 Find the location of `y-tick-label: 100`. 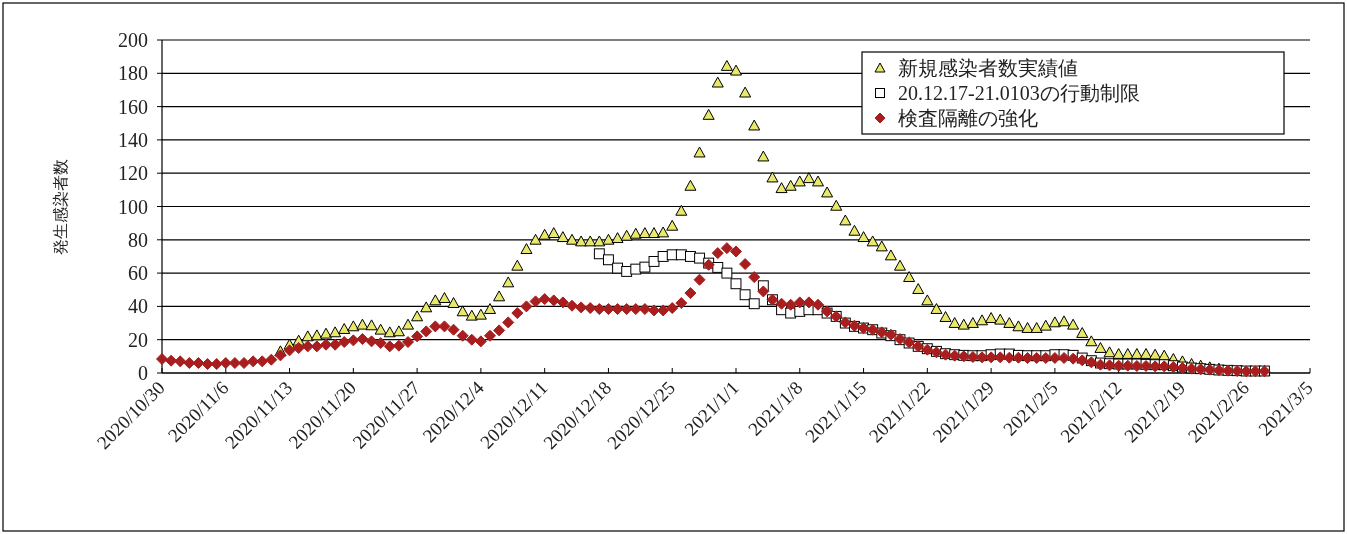

y-tick-label: 100 is located at coordinates (133, 206).